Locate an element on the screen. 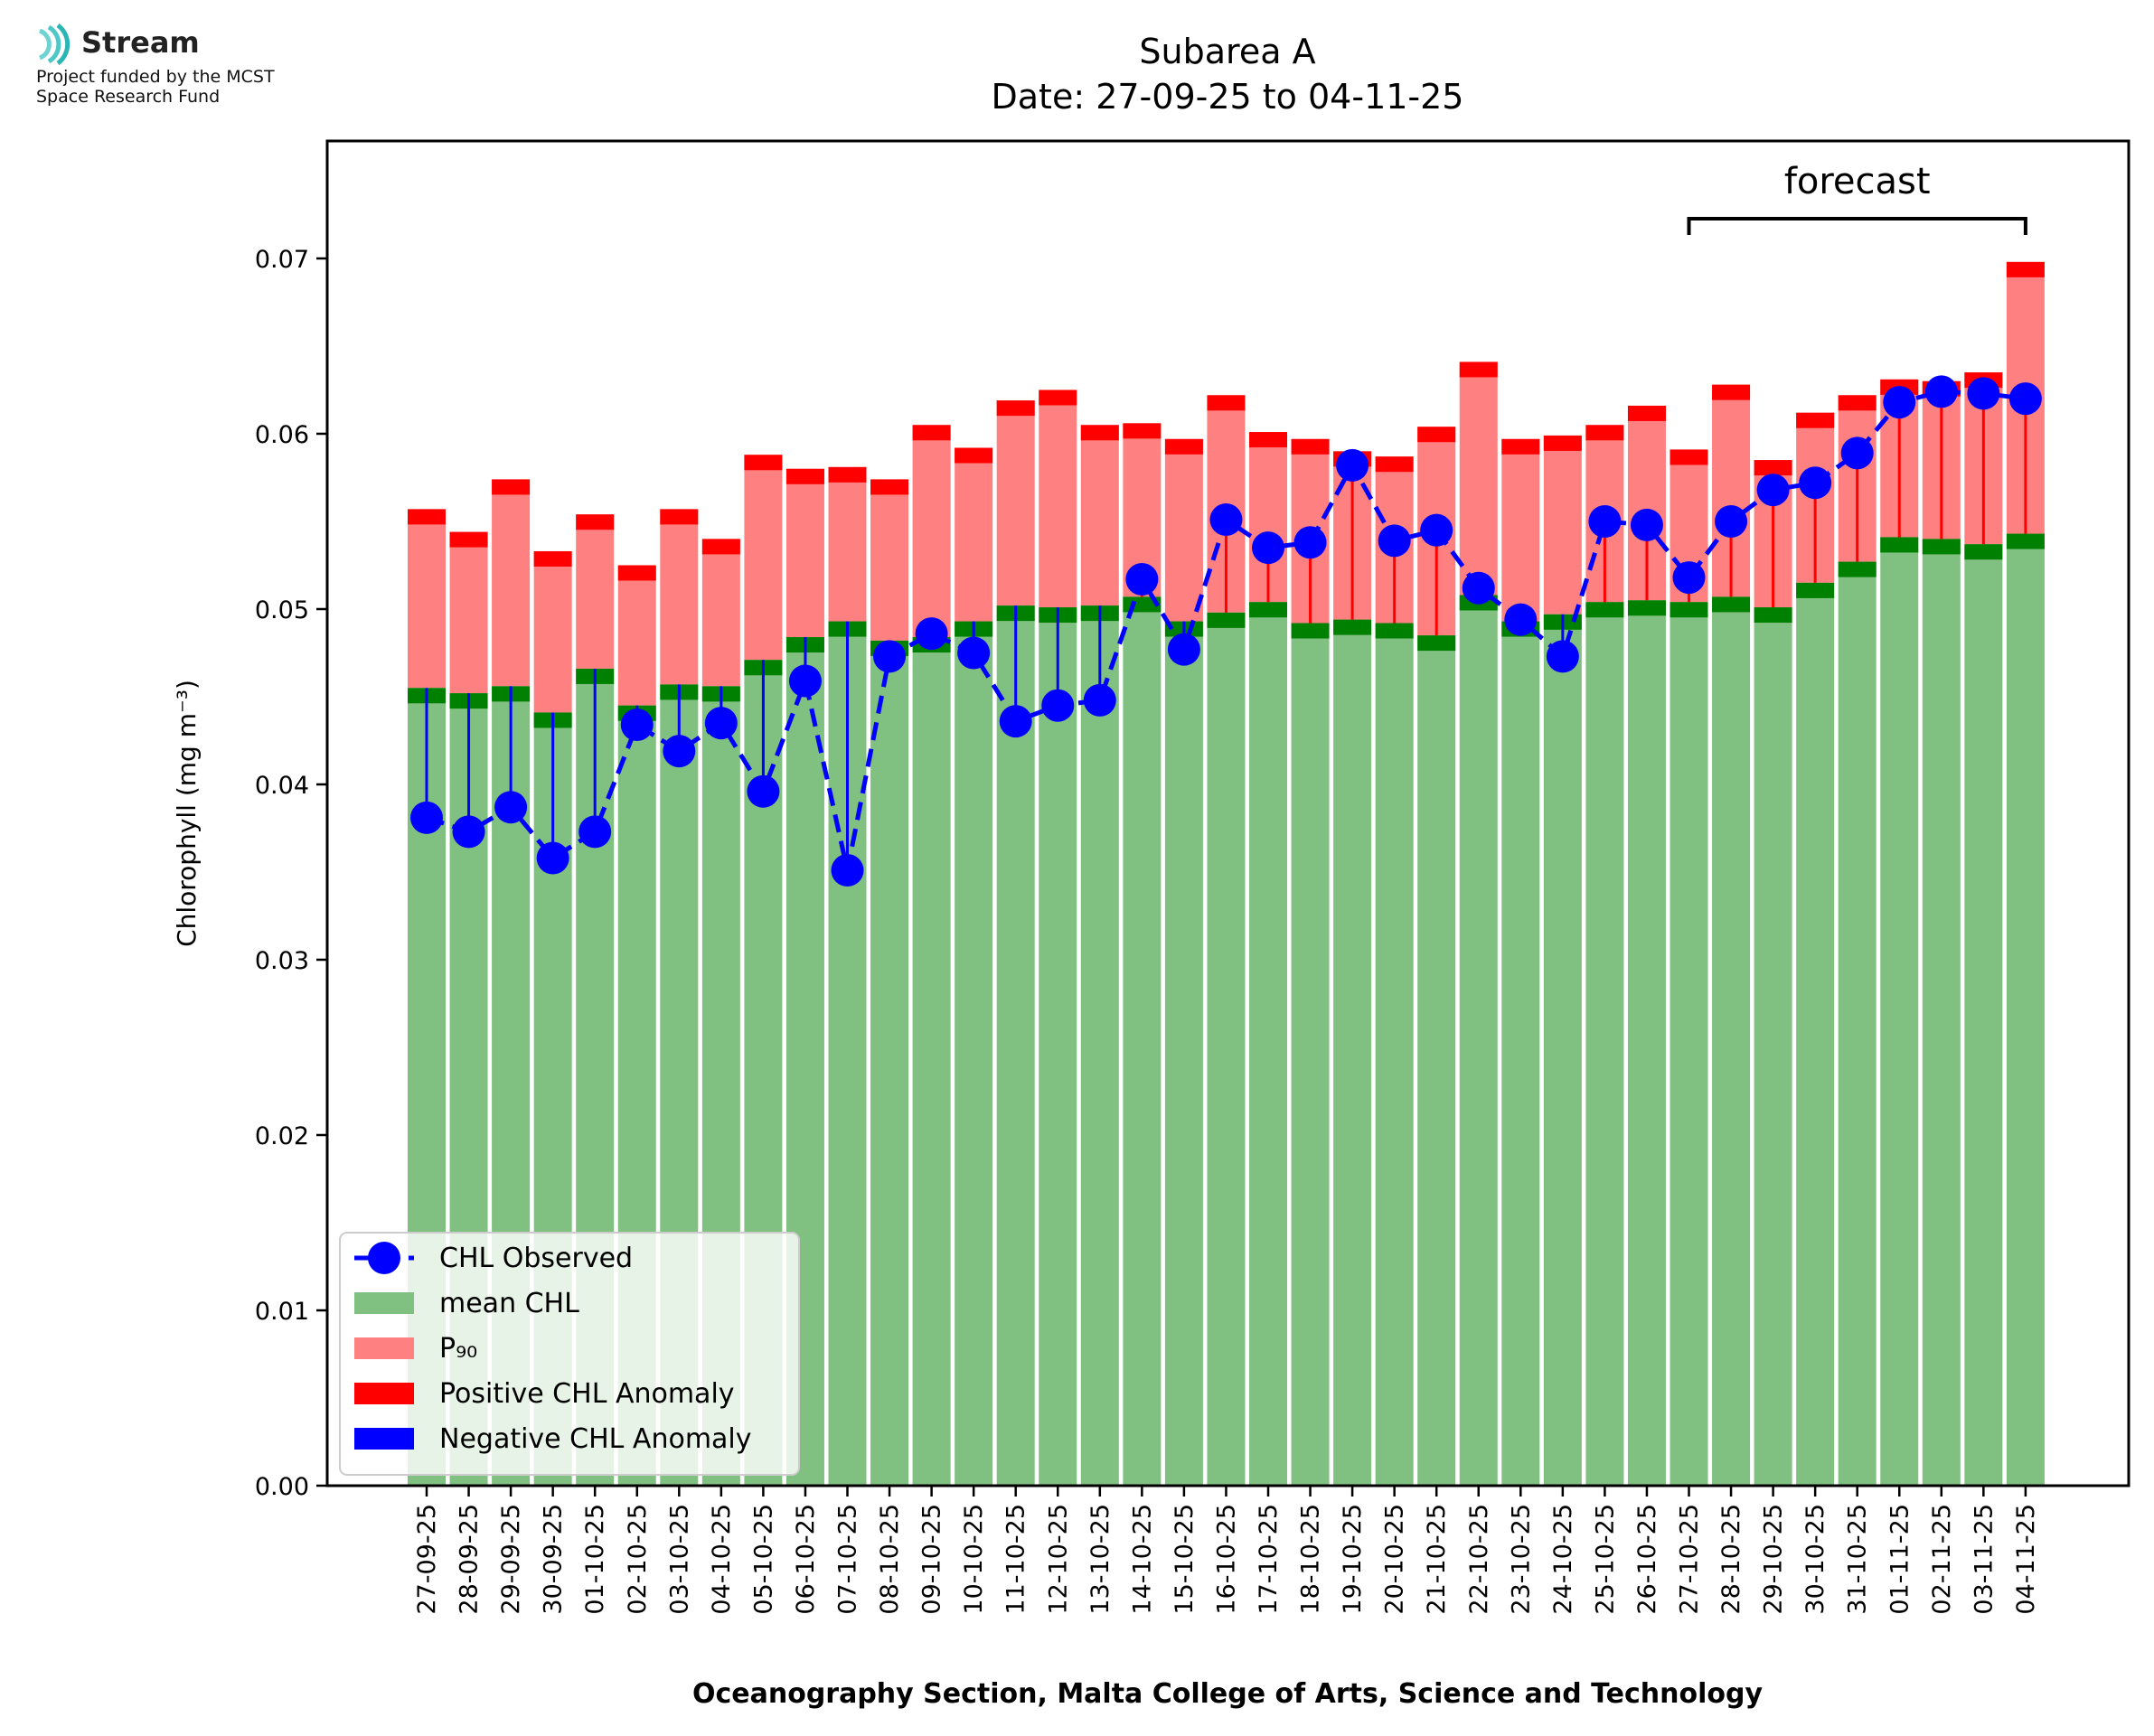 This screenshot has height=1736, width=2154. x-tick-label: 22-10-25 is located at coordinates (1479, 1560).